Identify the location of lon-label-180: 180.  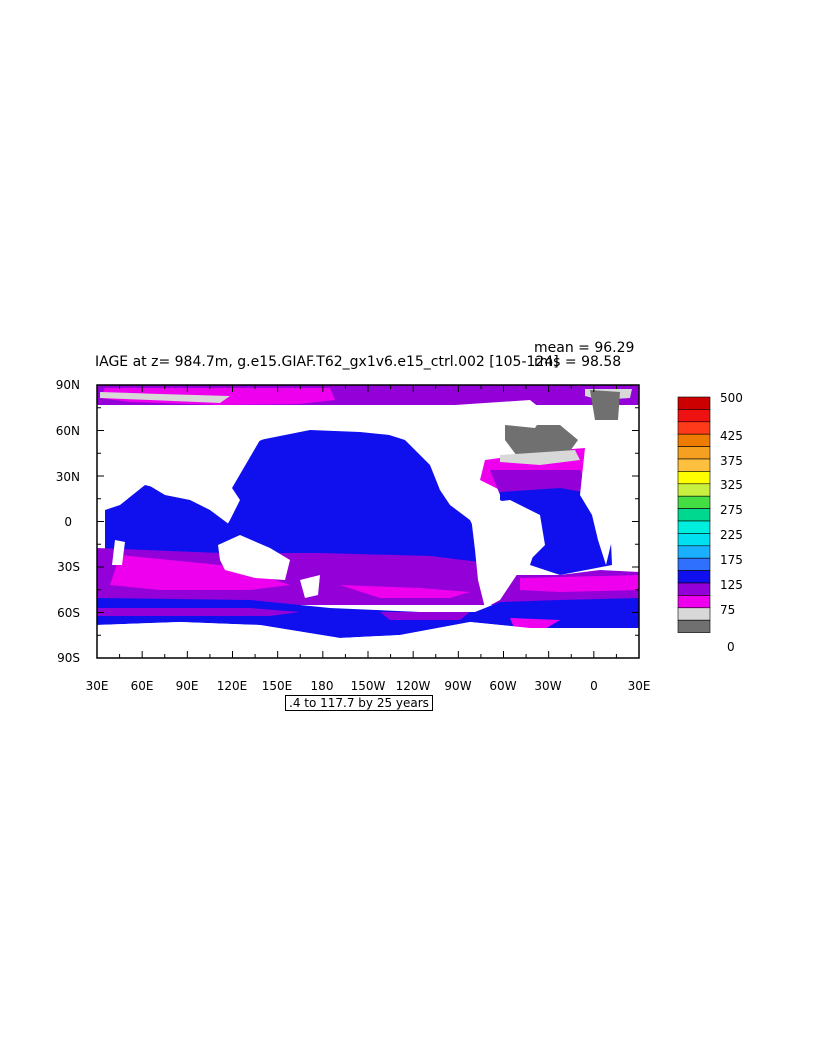
(322, 686).